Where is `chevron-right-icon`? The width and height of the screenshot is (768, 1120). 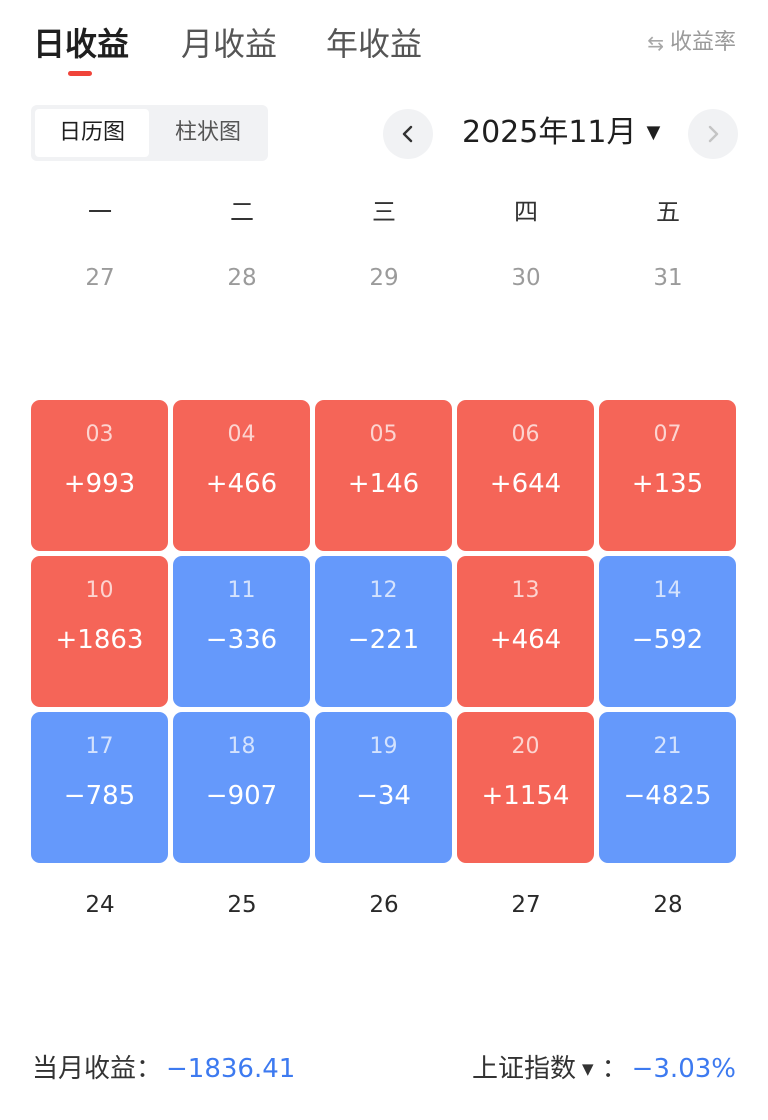 chevron-right-icon is located at coordinates (713, 134).